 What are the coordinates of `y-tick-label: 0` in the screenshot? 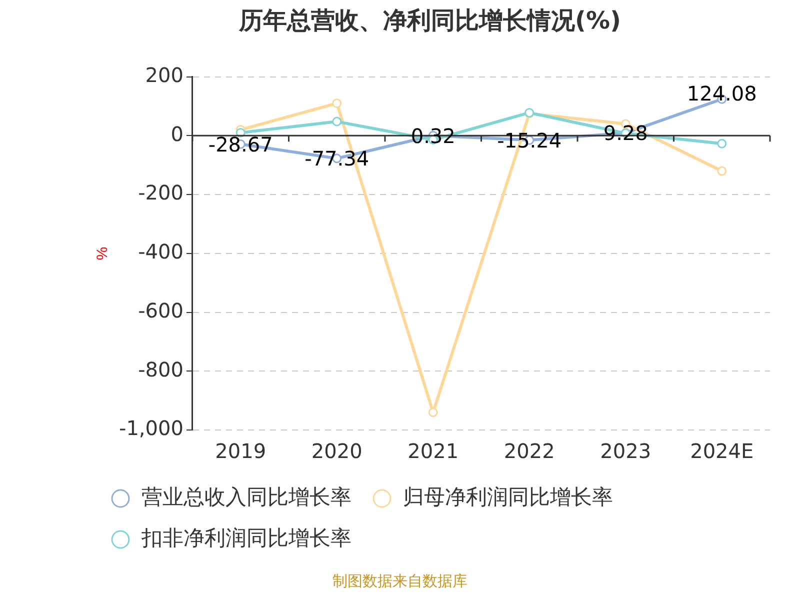 It's located at (177, 134).